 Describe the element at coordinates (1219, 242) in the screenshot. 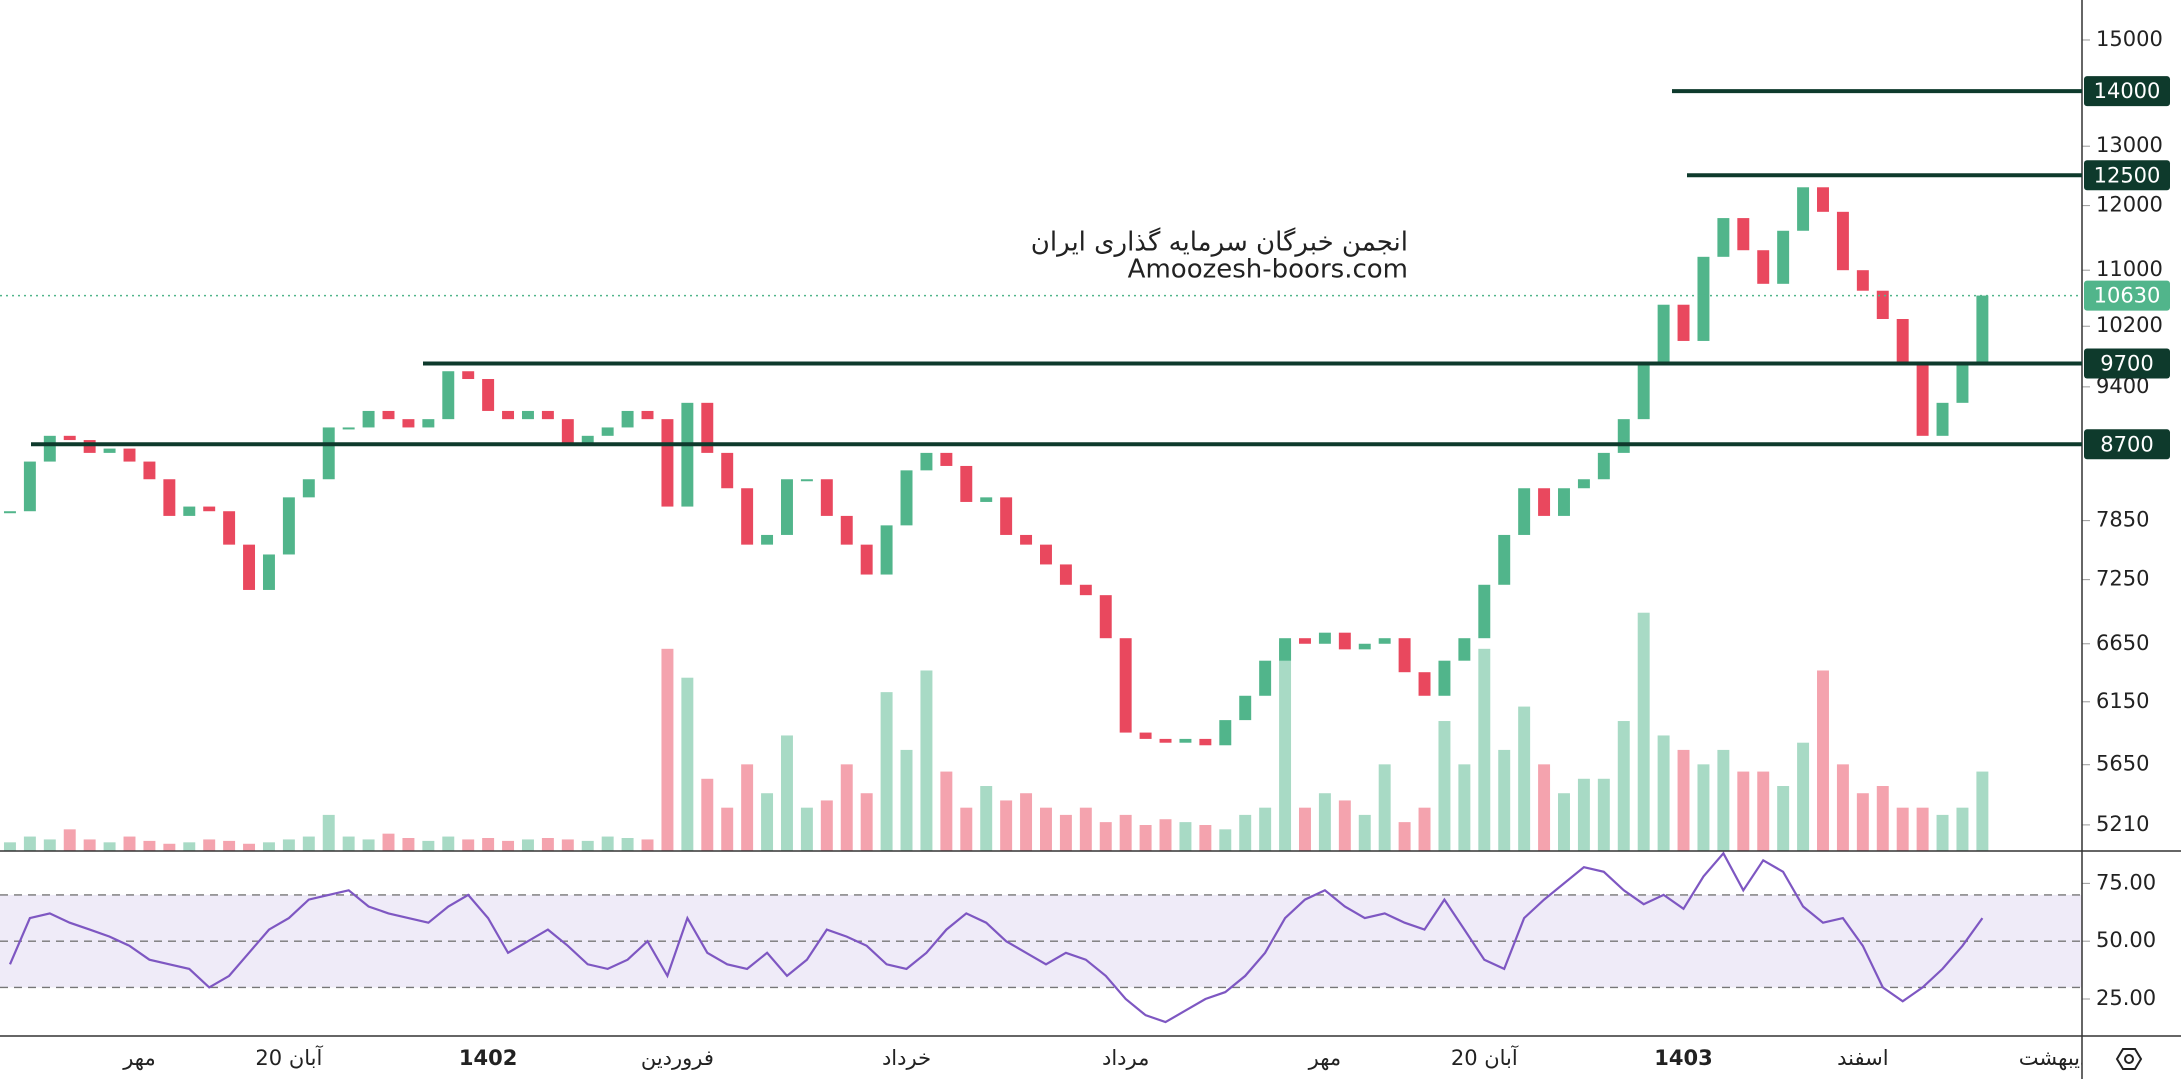

I see `watermark: انجمن خبرگان سرمایه گذاری ایران` at that location.